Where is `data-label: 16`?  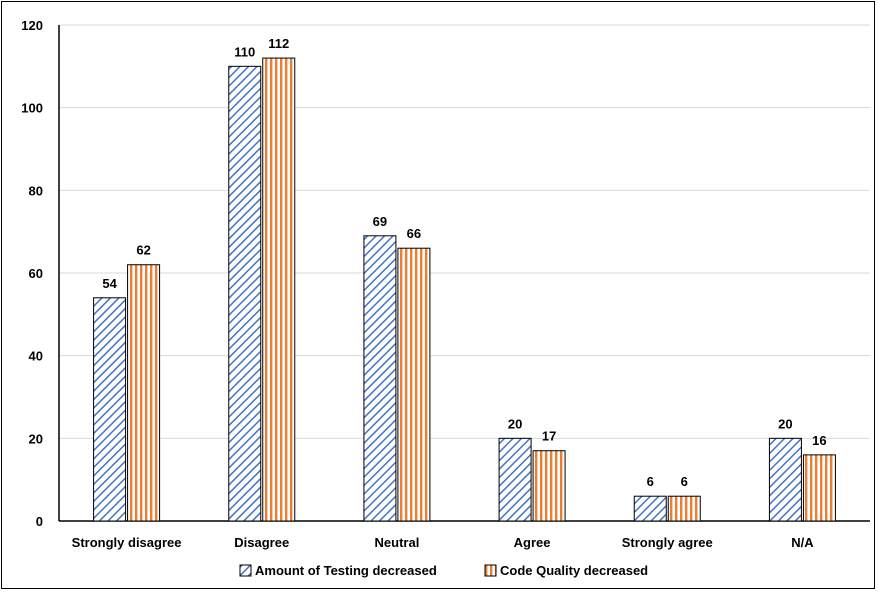 data-label: 16 is located at coordinates (819, 440).